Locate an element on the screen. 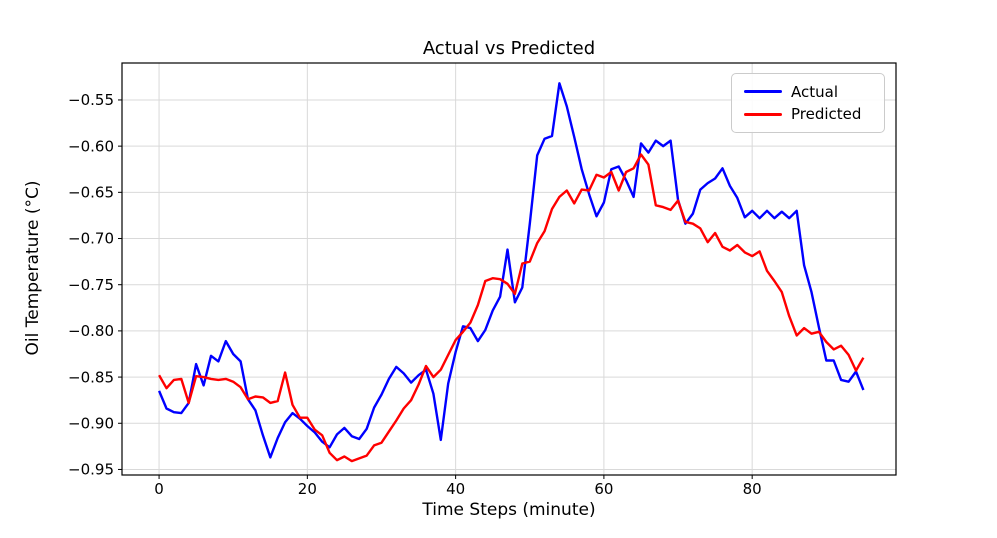 This screenshot has height=538, width=997. legend-line-swatch-predicted is located at coordinates (763, 114).